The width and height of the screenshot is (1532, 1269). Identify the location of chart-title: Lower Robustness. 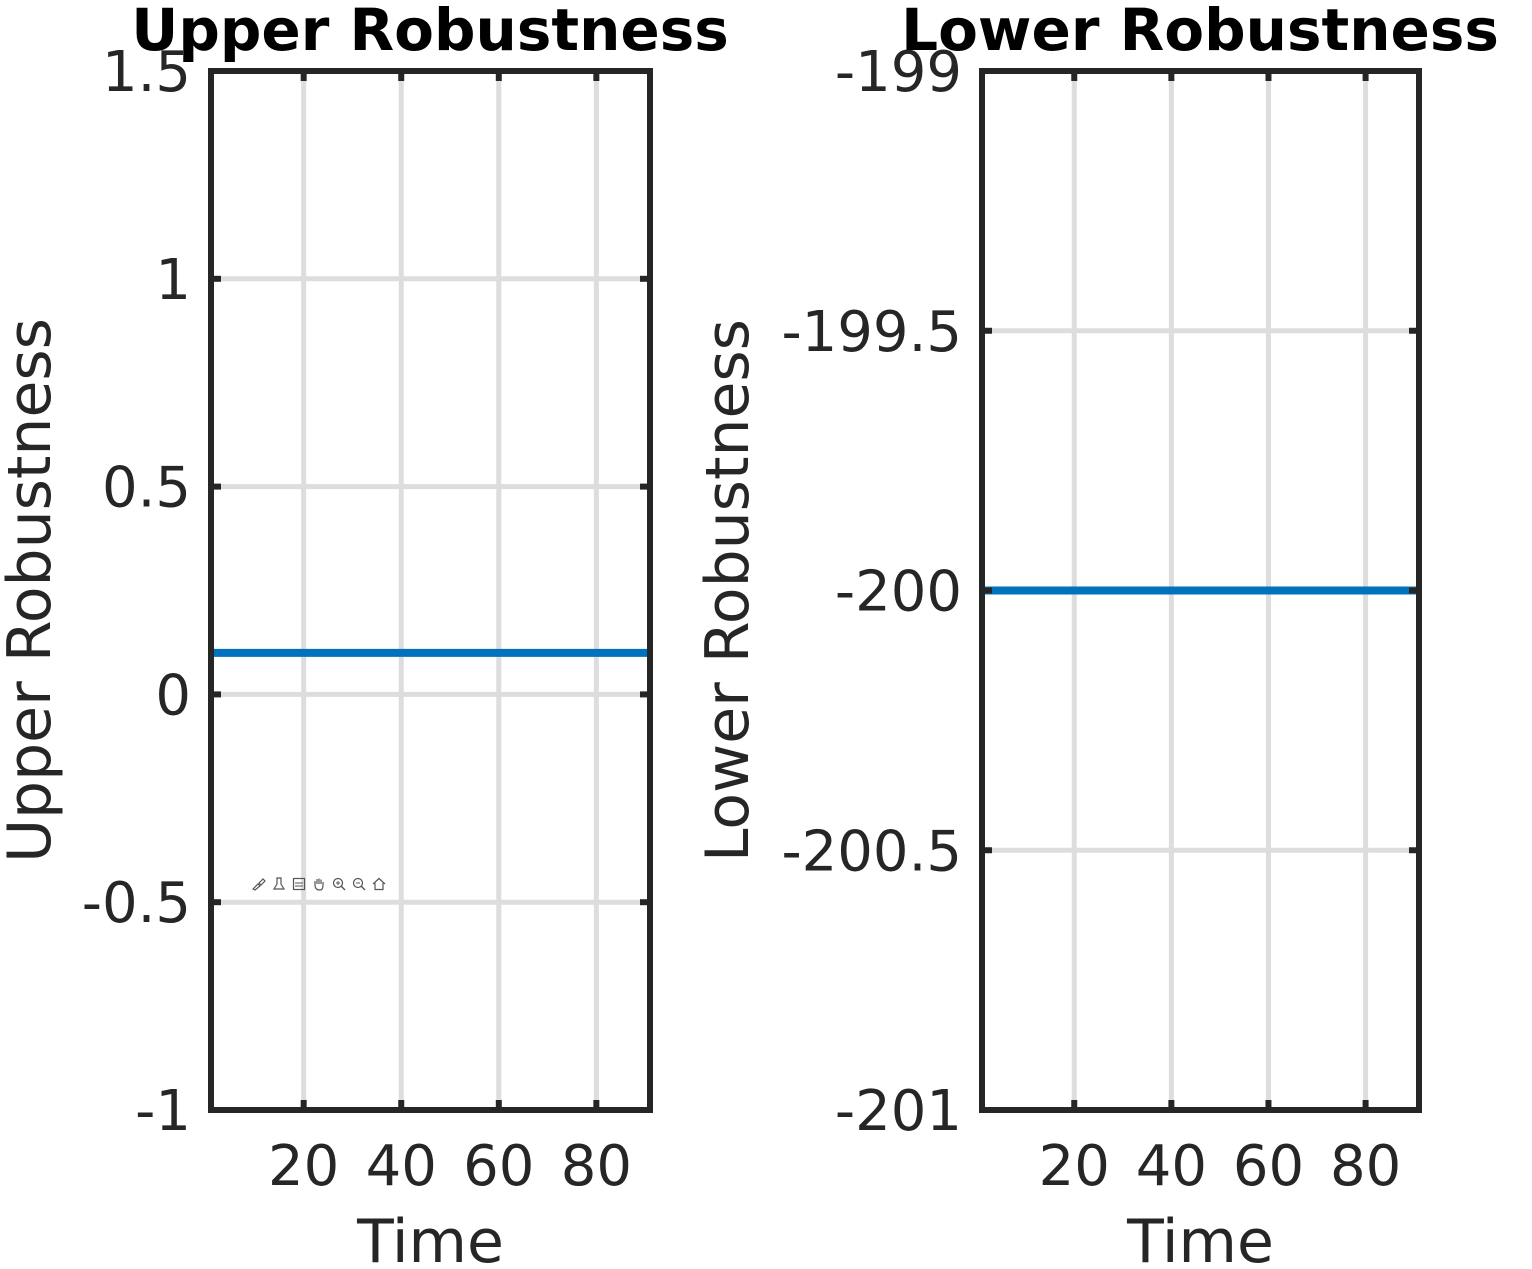
(1200, 32).